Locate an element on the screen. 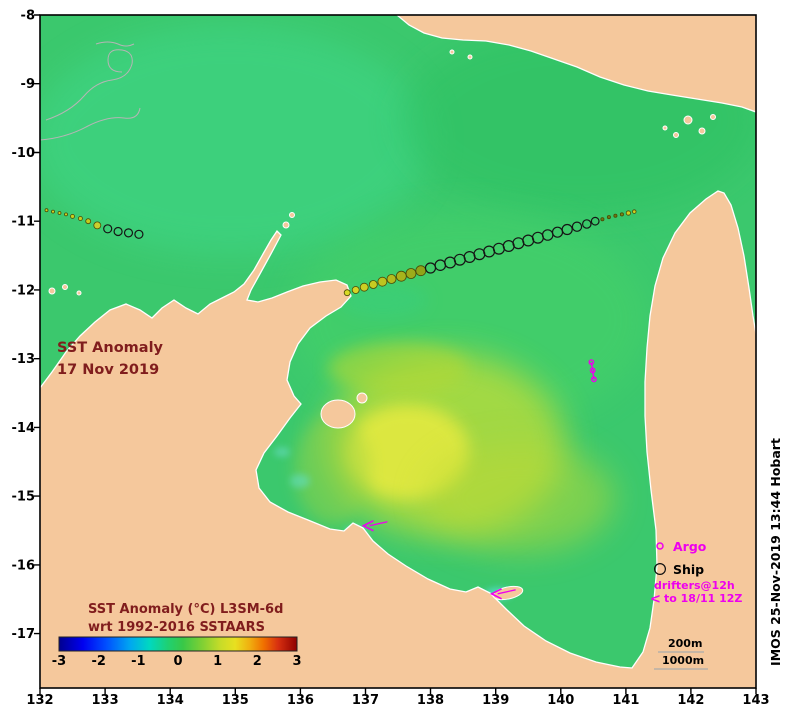 The width and height of the screenshot is (791, 716). ship-legend-label: Ship is located at coordinates (688, 569).